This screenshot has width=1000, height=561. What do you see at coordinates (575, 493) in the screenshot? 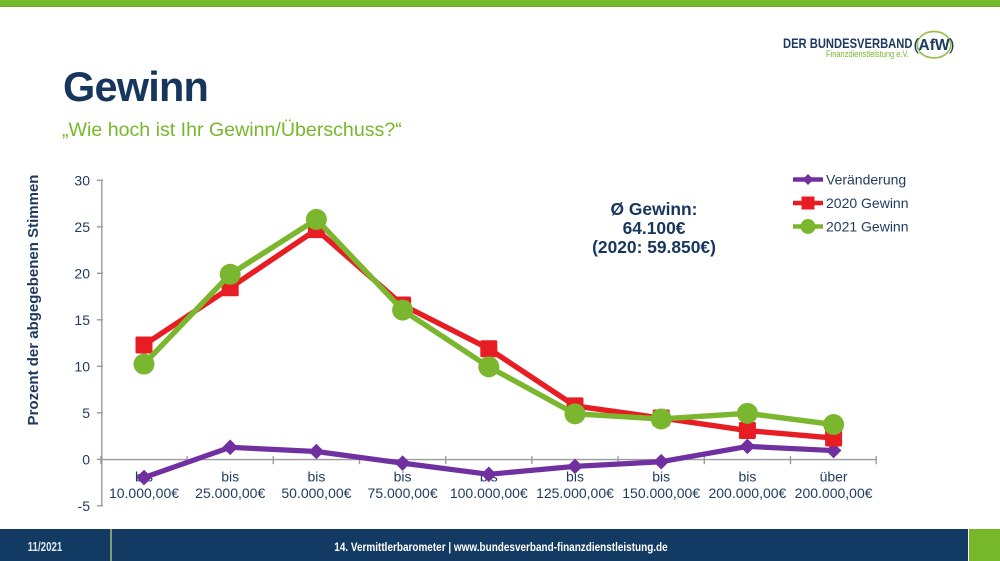
I see `svg-text: 125.000,00€` at bounding box center [575, 493].